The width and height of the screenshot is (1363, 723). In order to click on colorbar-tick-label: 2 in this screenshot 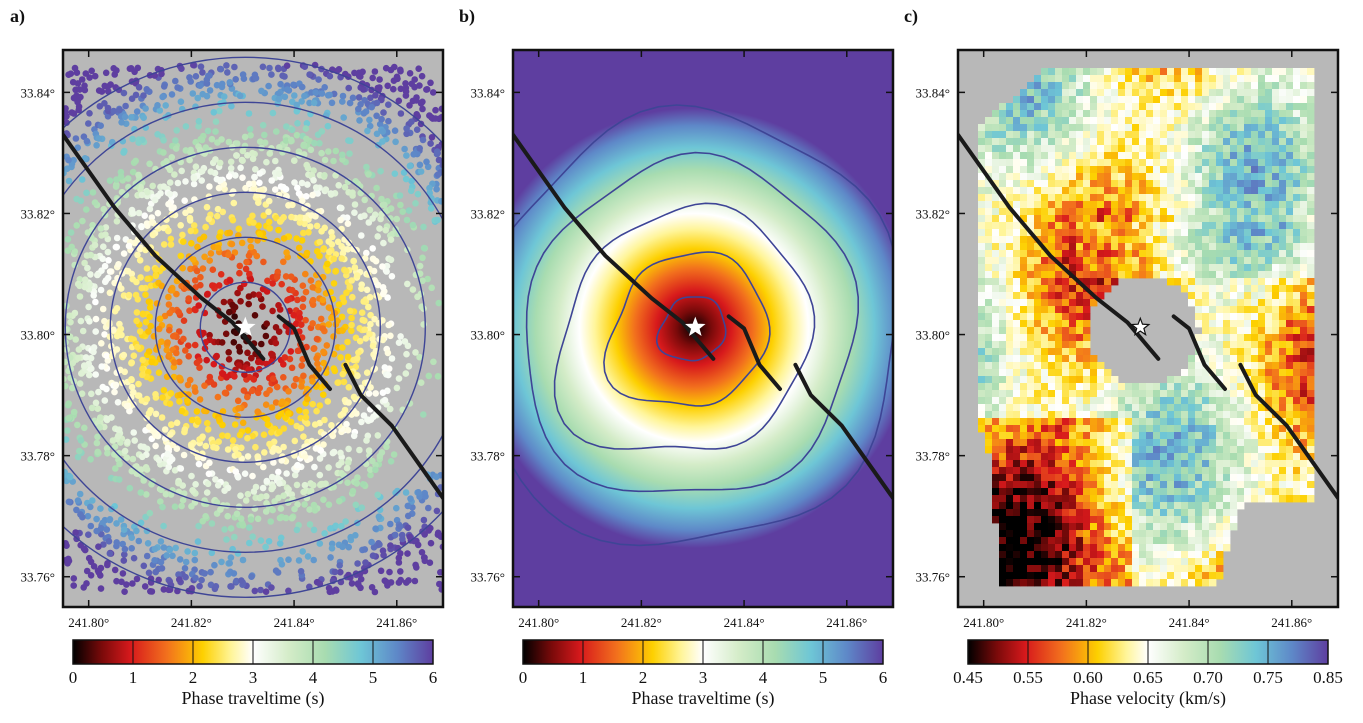, I will do `click(643, 677)`.